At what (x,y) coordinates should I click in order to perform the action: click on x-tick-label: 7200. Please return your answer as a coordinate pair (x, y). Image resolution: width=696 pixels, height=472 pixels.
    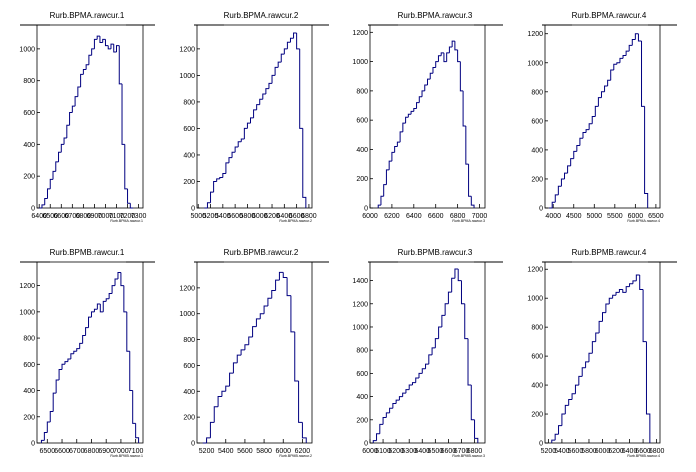
    Looking at the image, I should click on (128, 216).